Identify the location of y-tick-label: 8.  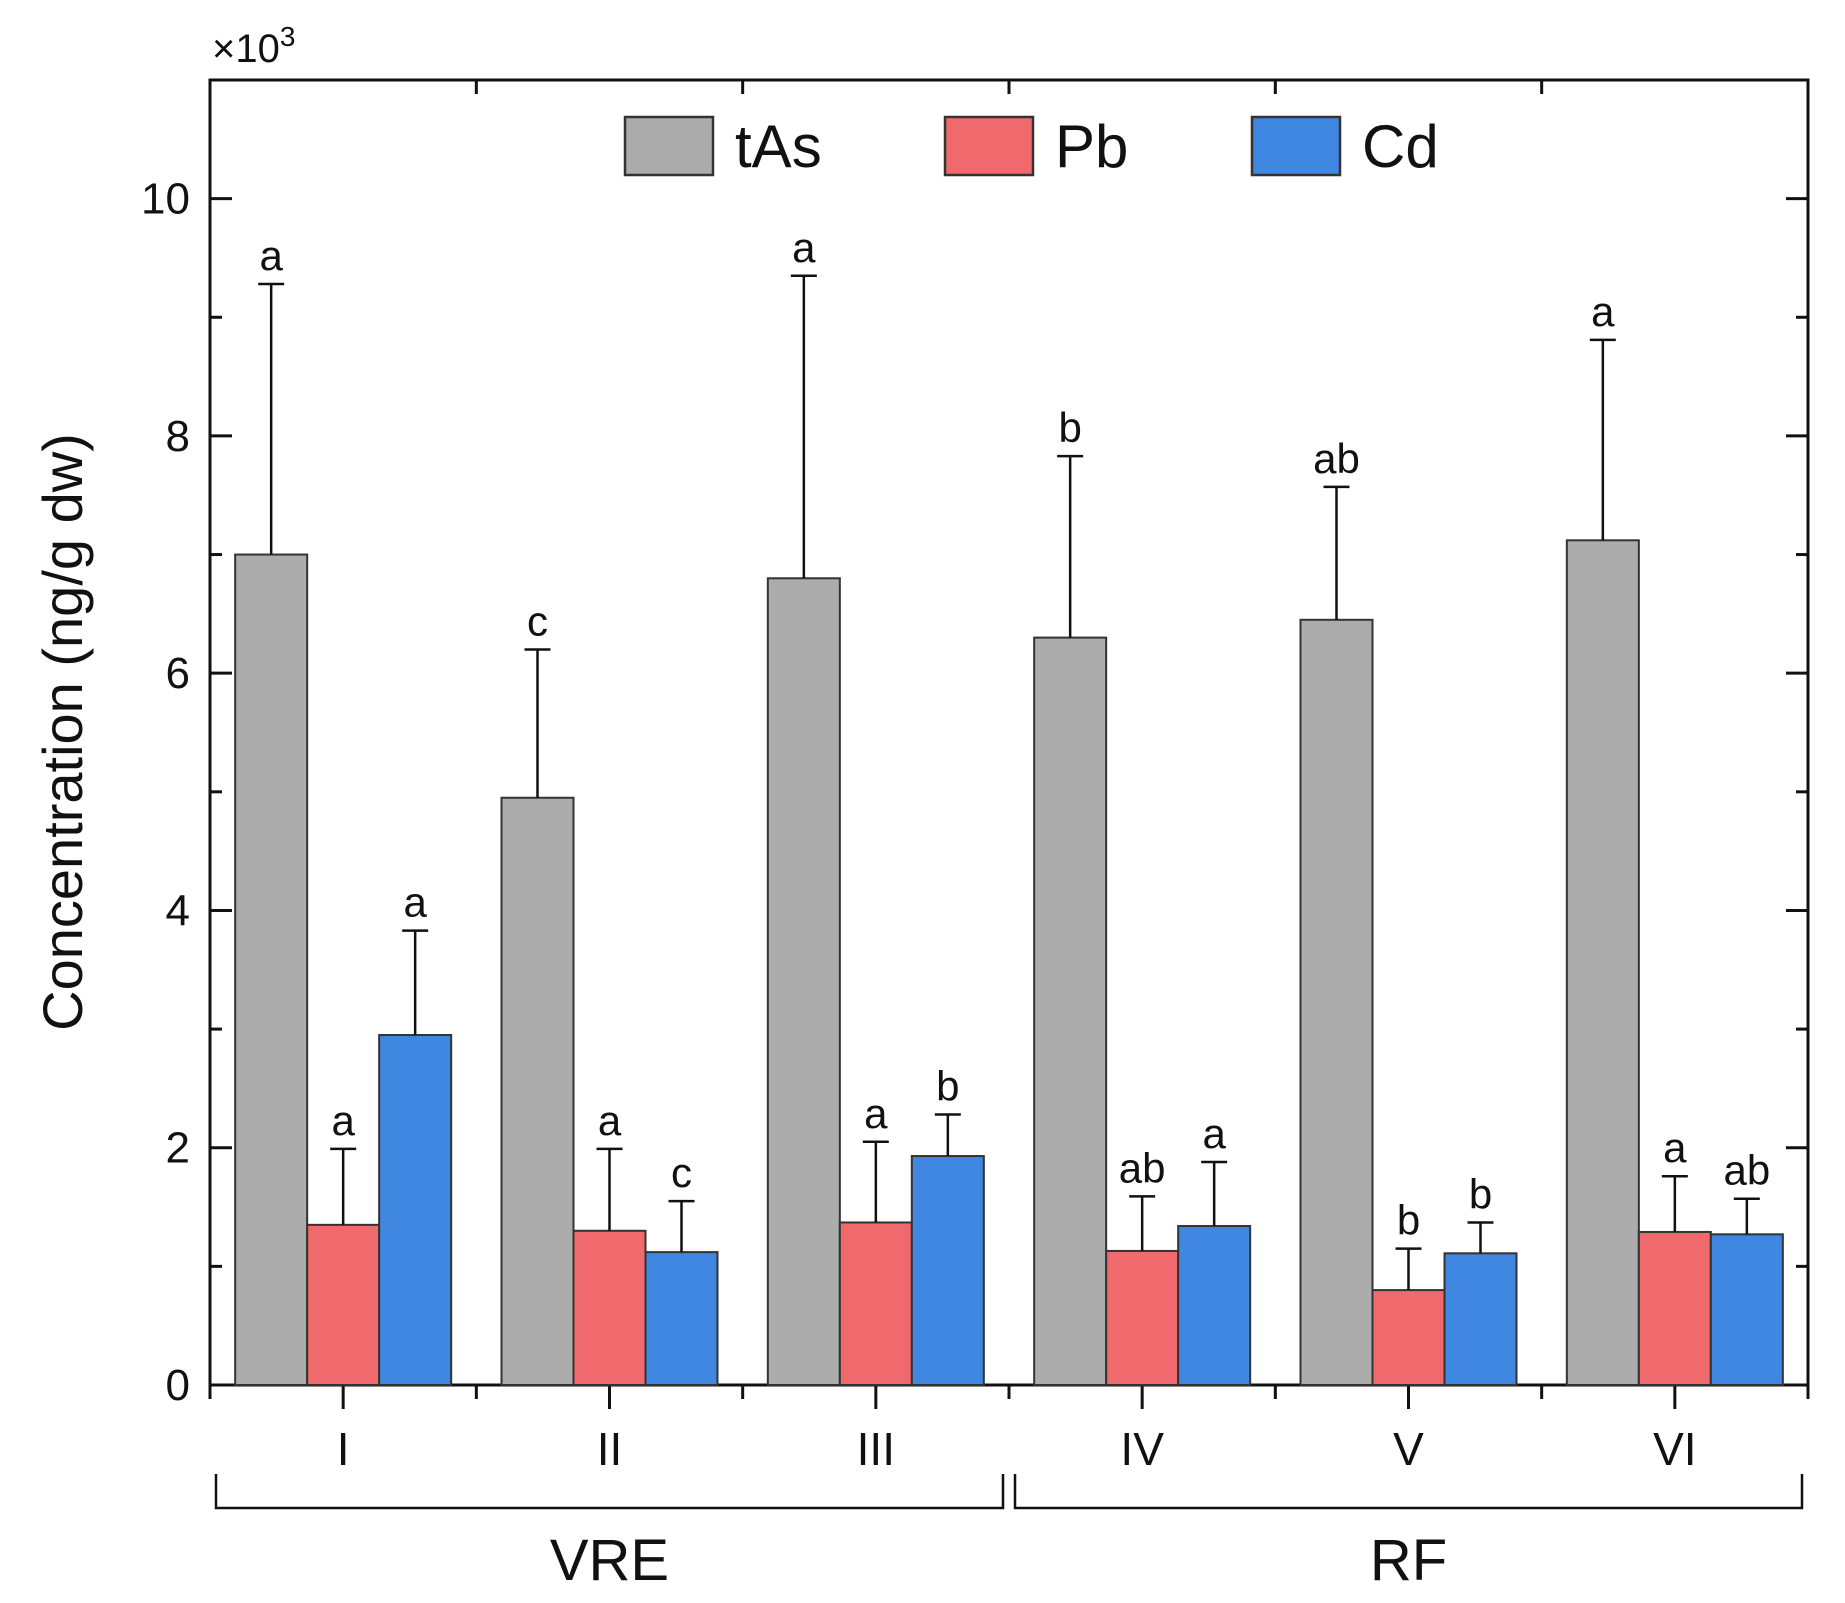
(178, 436).